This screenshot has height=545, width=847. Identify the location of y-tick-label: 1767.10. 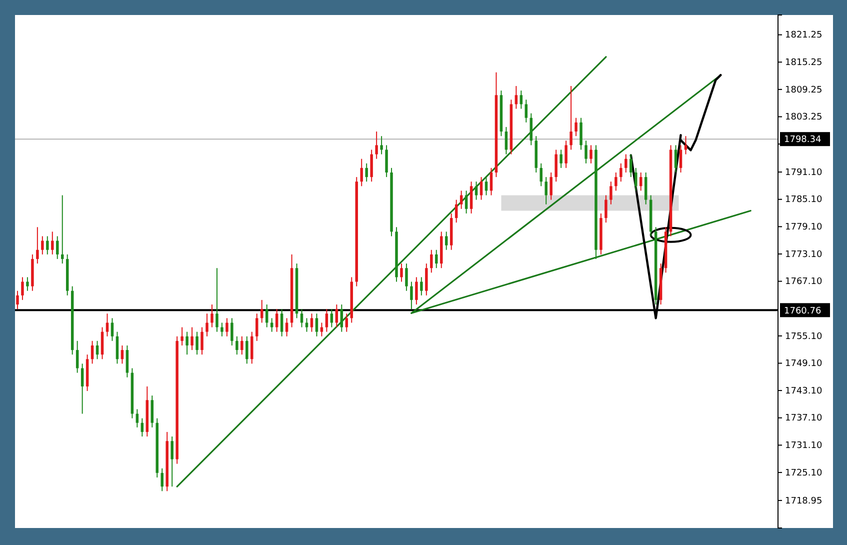
(803, 282).